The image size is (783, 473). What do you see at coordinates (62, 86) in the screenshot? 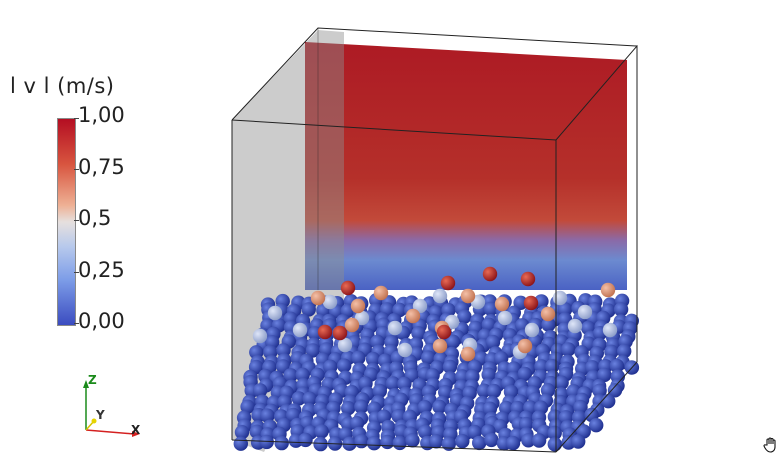
I see `legend-title: l v l (m/s)` at bounding box center [62, 86].